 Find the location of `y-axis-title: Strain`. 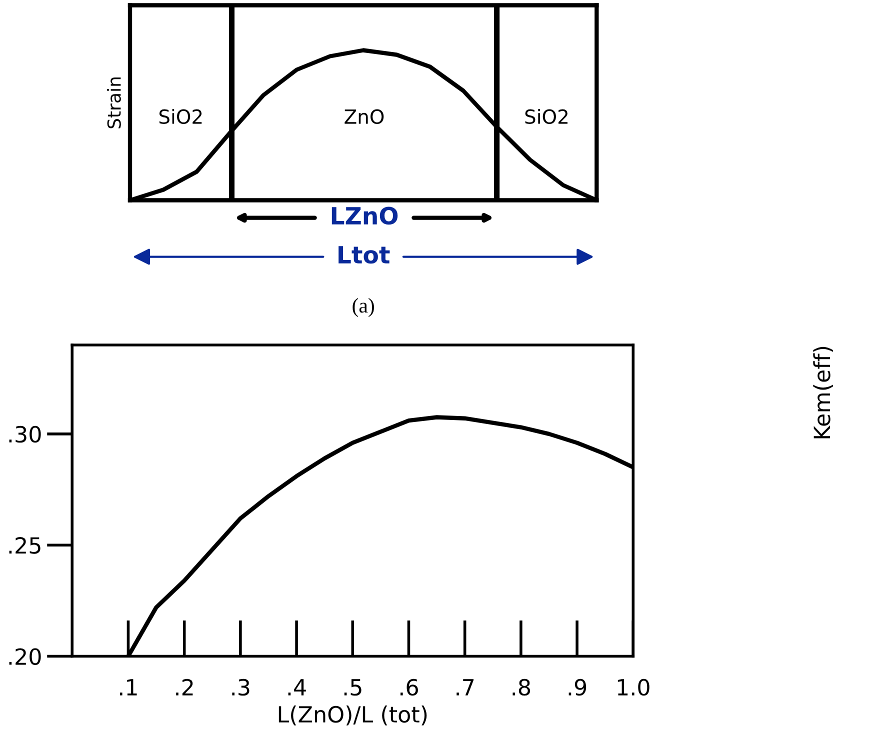

y-axis-title: Strain is located at coordinates (113, 103).